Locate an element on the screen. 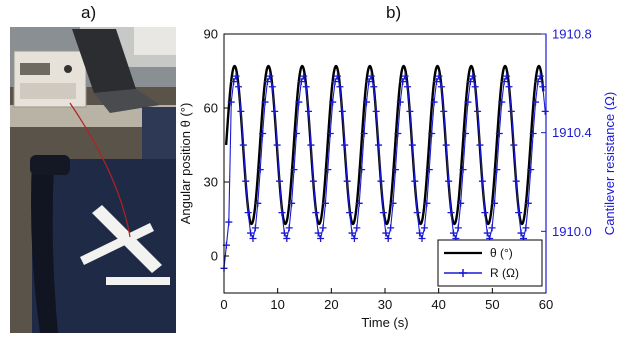 This screenshot has width=633, height=347. y-right-tick-label: 1910.8 is located at coordinates (572, 34).